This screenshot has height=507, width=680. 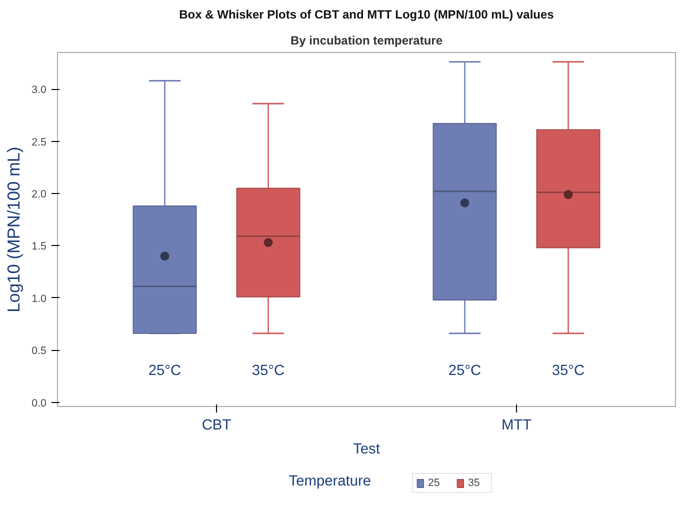 What do you see at coordinates (39, 351) in the screenshot?
I see `y-tick-label: 0.5` at bounding box center [39, 351].